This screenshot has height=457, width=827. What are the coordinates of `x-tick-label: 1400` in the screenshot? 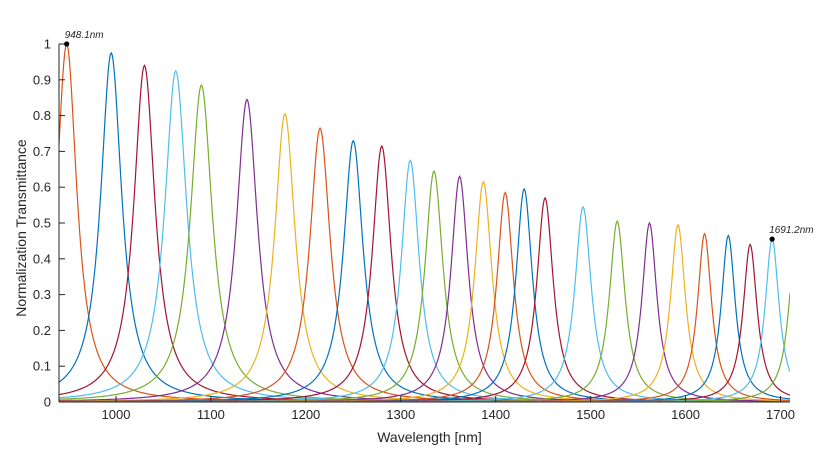 It's located at (495, 414).